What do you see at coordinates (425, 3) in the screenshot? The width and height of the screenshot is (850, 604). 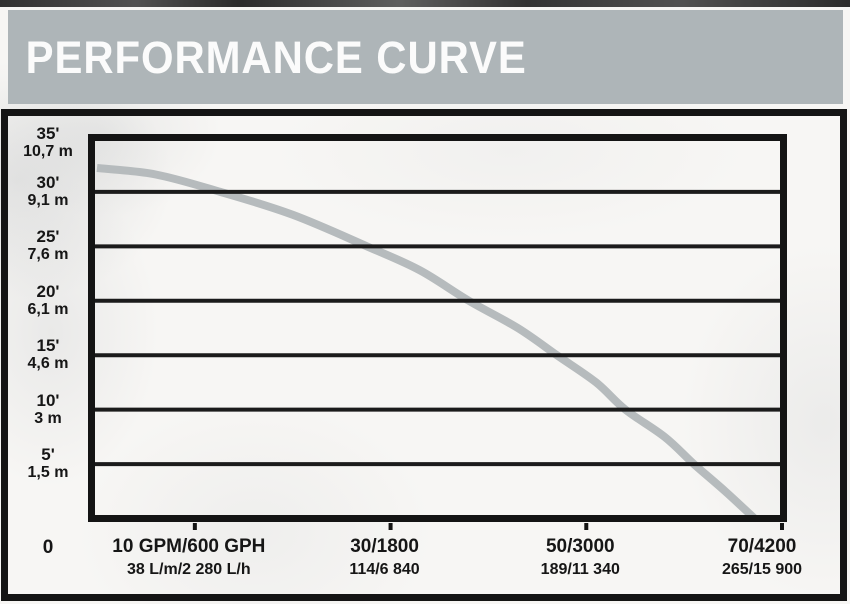 I see `scan-artifact-top` at bounding box center [425, 3].